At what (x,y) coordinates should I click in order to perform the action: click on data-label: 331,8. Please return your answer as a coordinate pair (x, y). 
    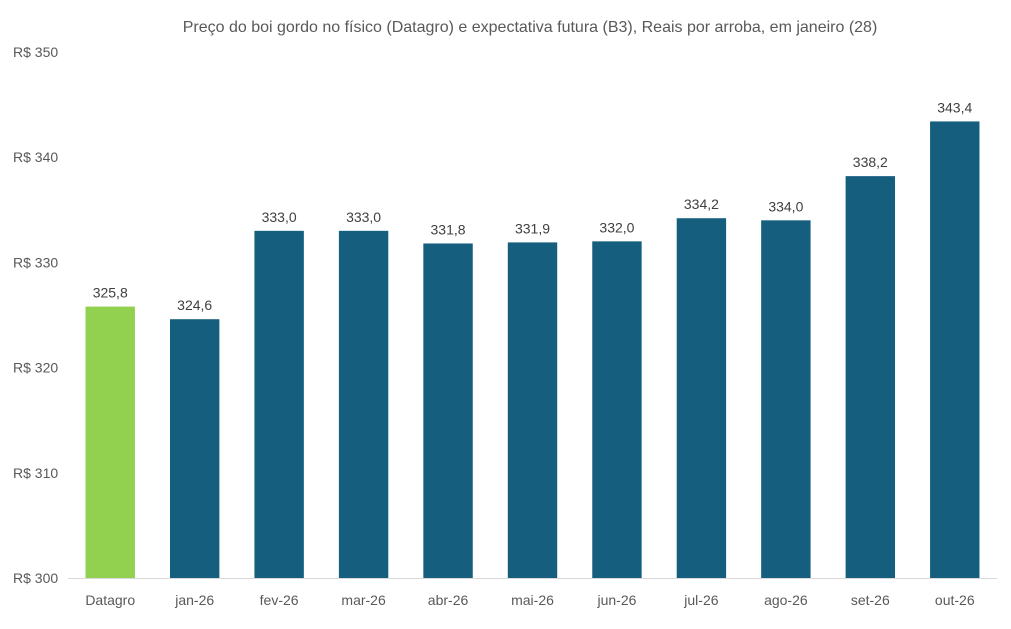
    Looking at the image, I should click on (448, 229).